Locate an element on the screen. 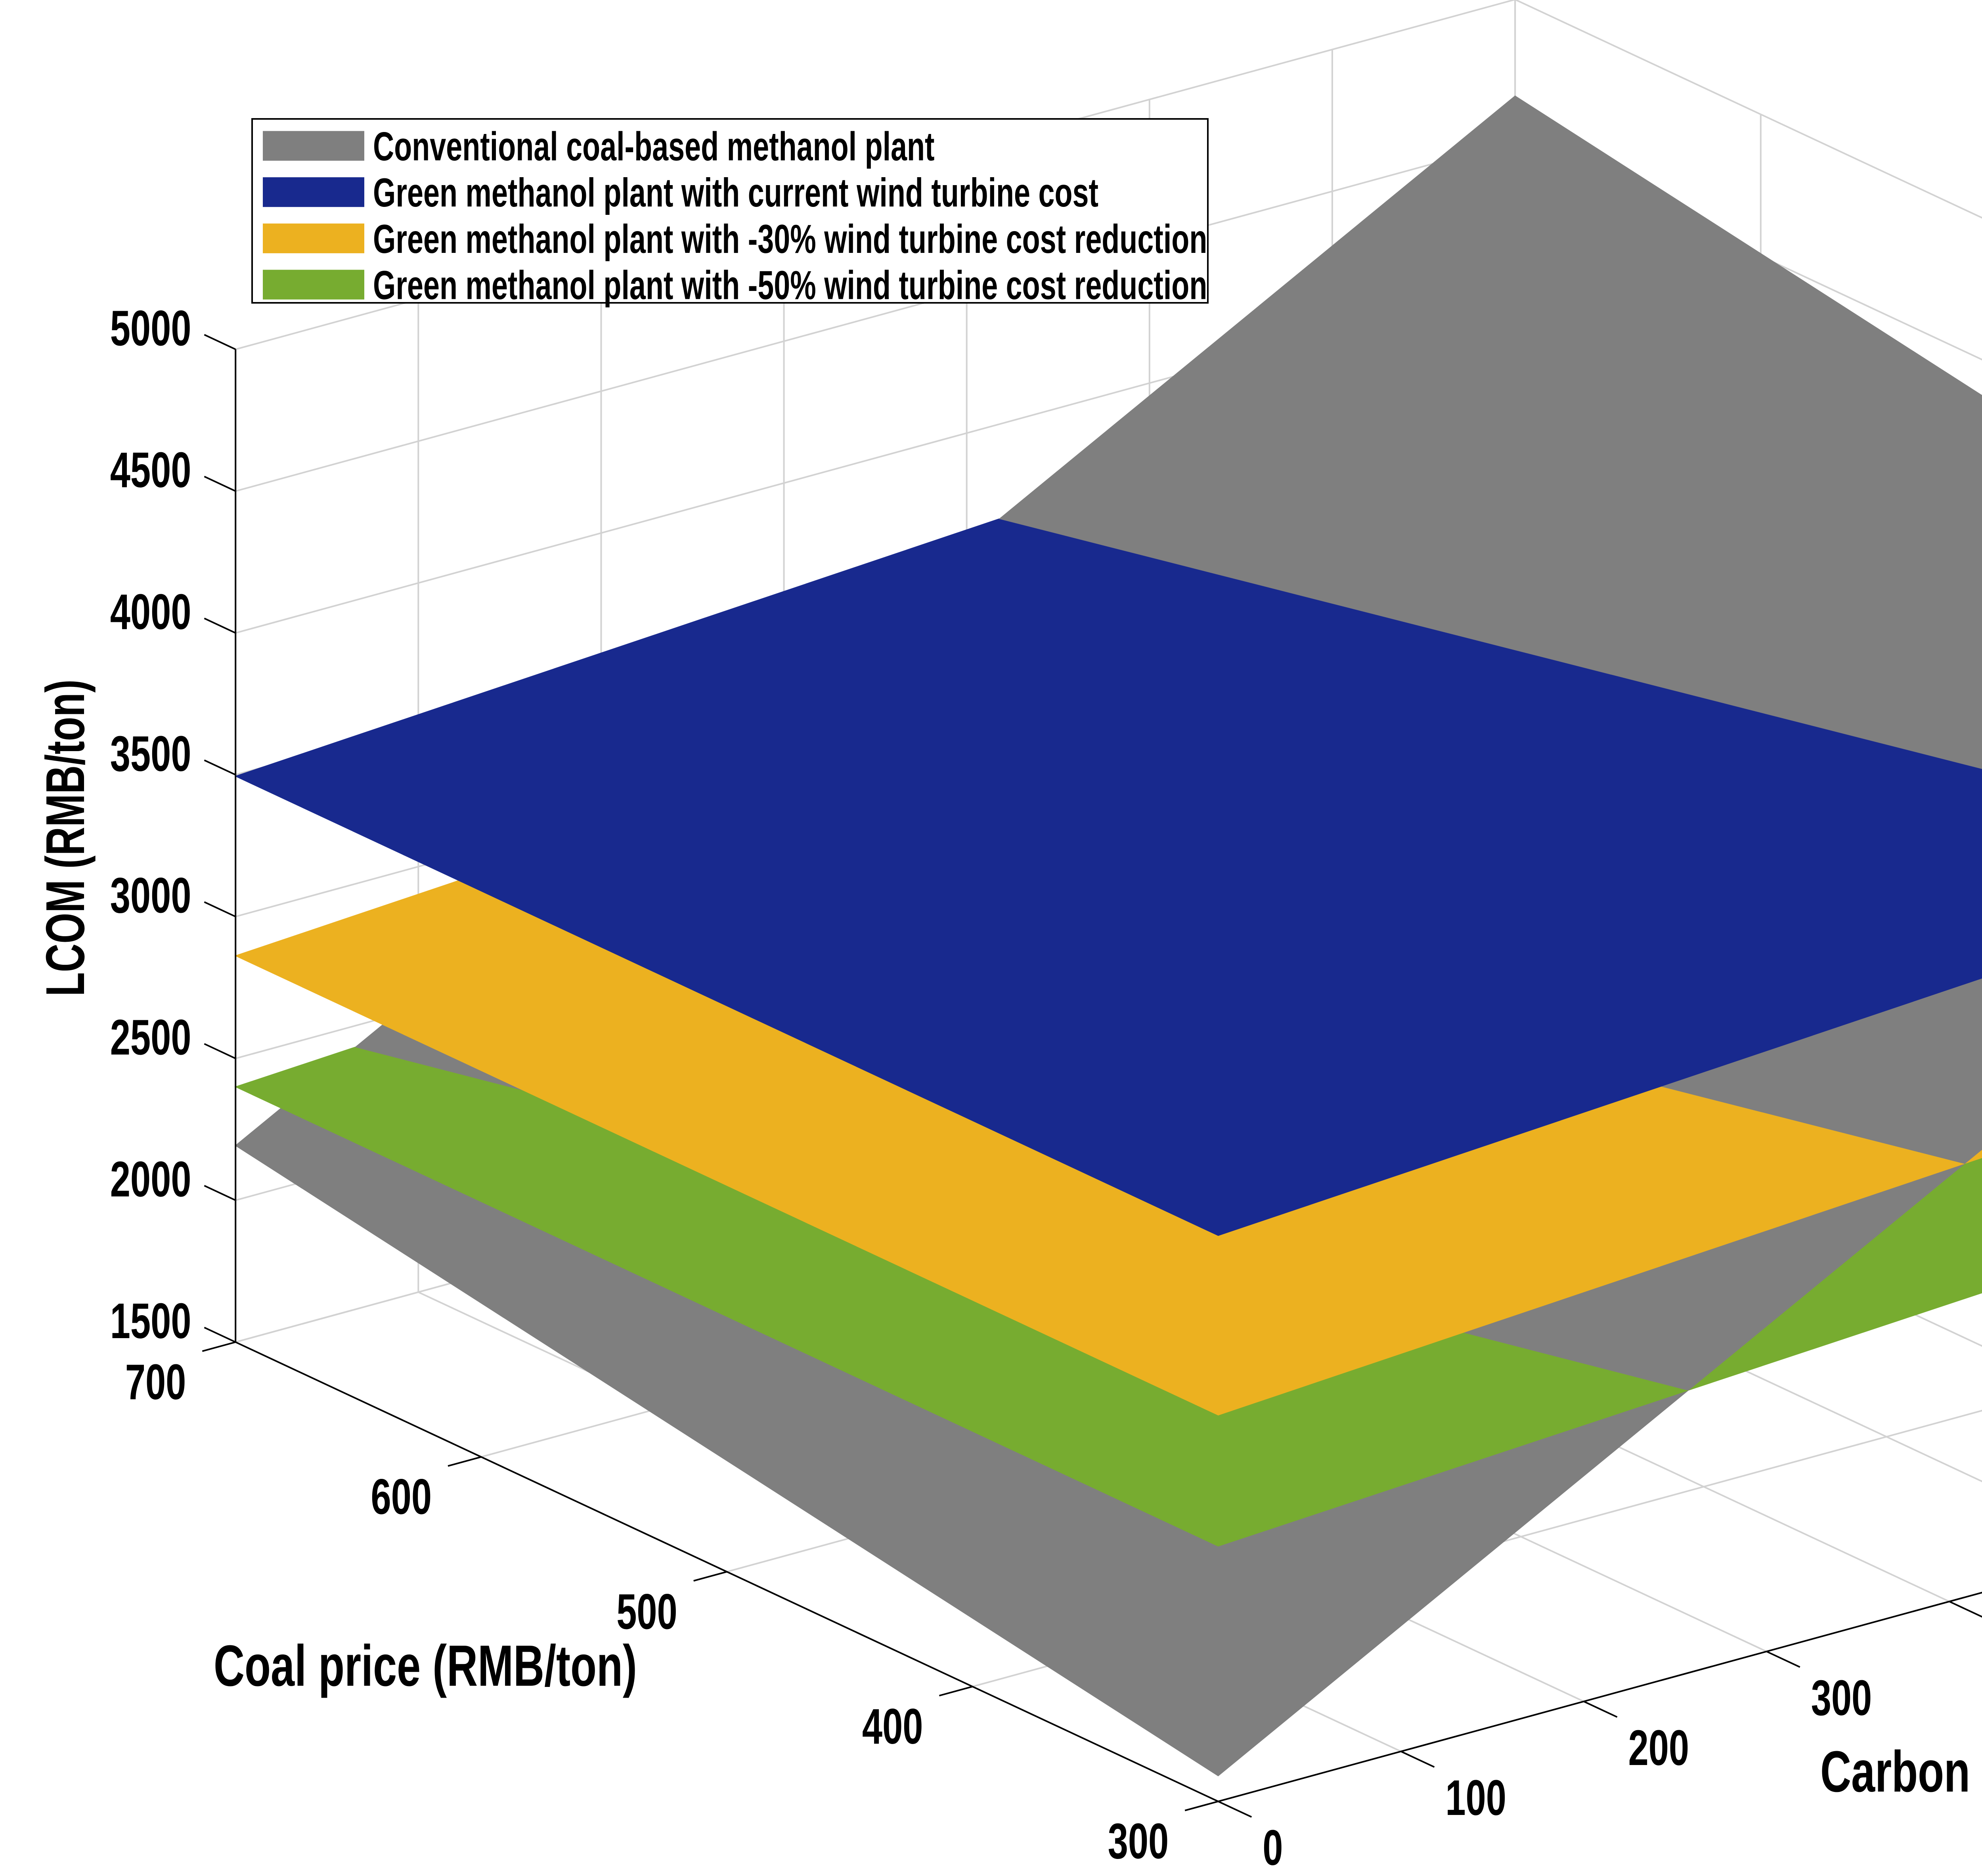  svg-text: 700 is located at coordinates (155, 1382).